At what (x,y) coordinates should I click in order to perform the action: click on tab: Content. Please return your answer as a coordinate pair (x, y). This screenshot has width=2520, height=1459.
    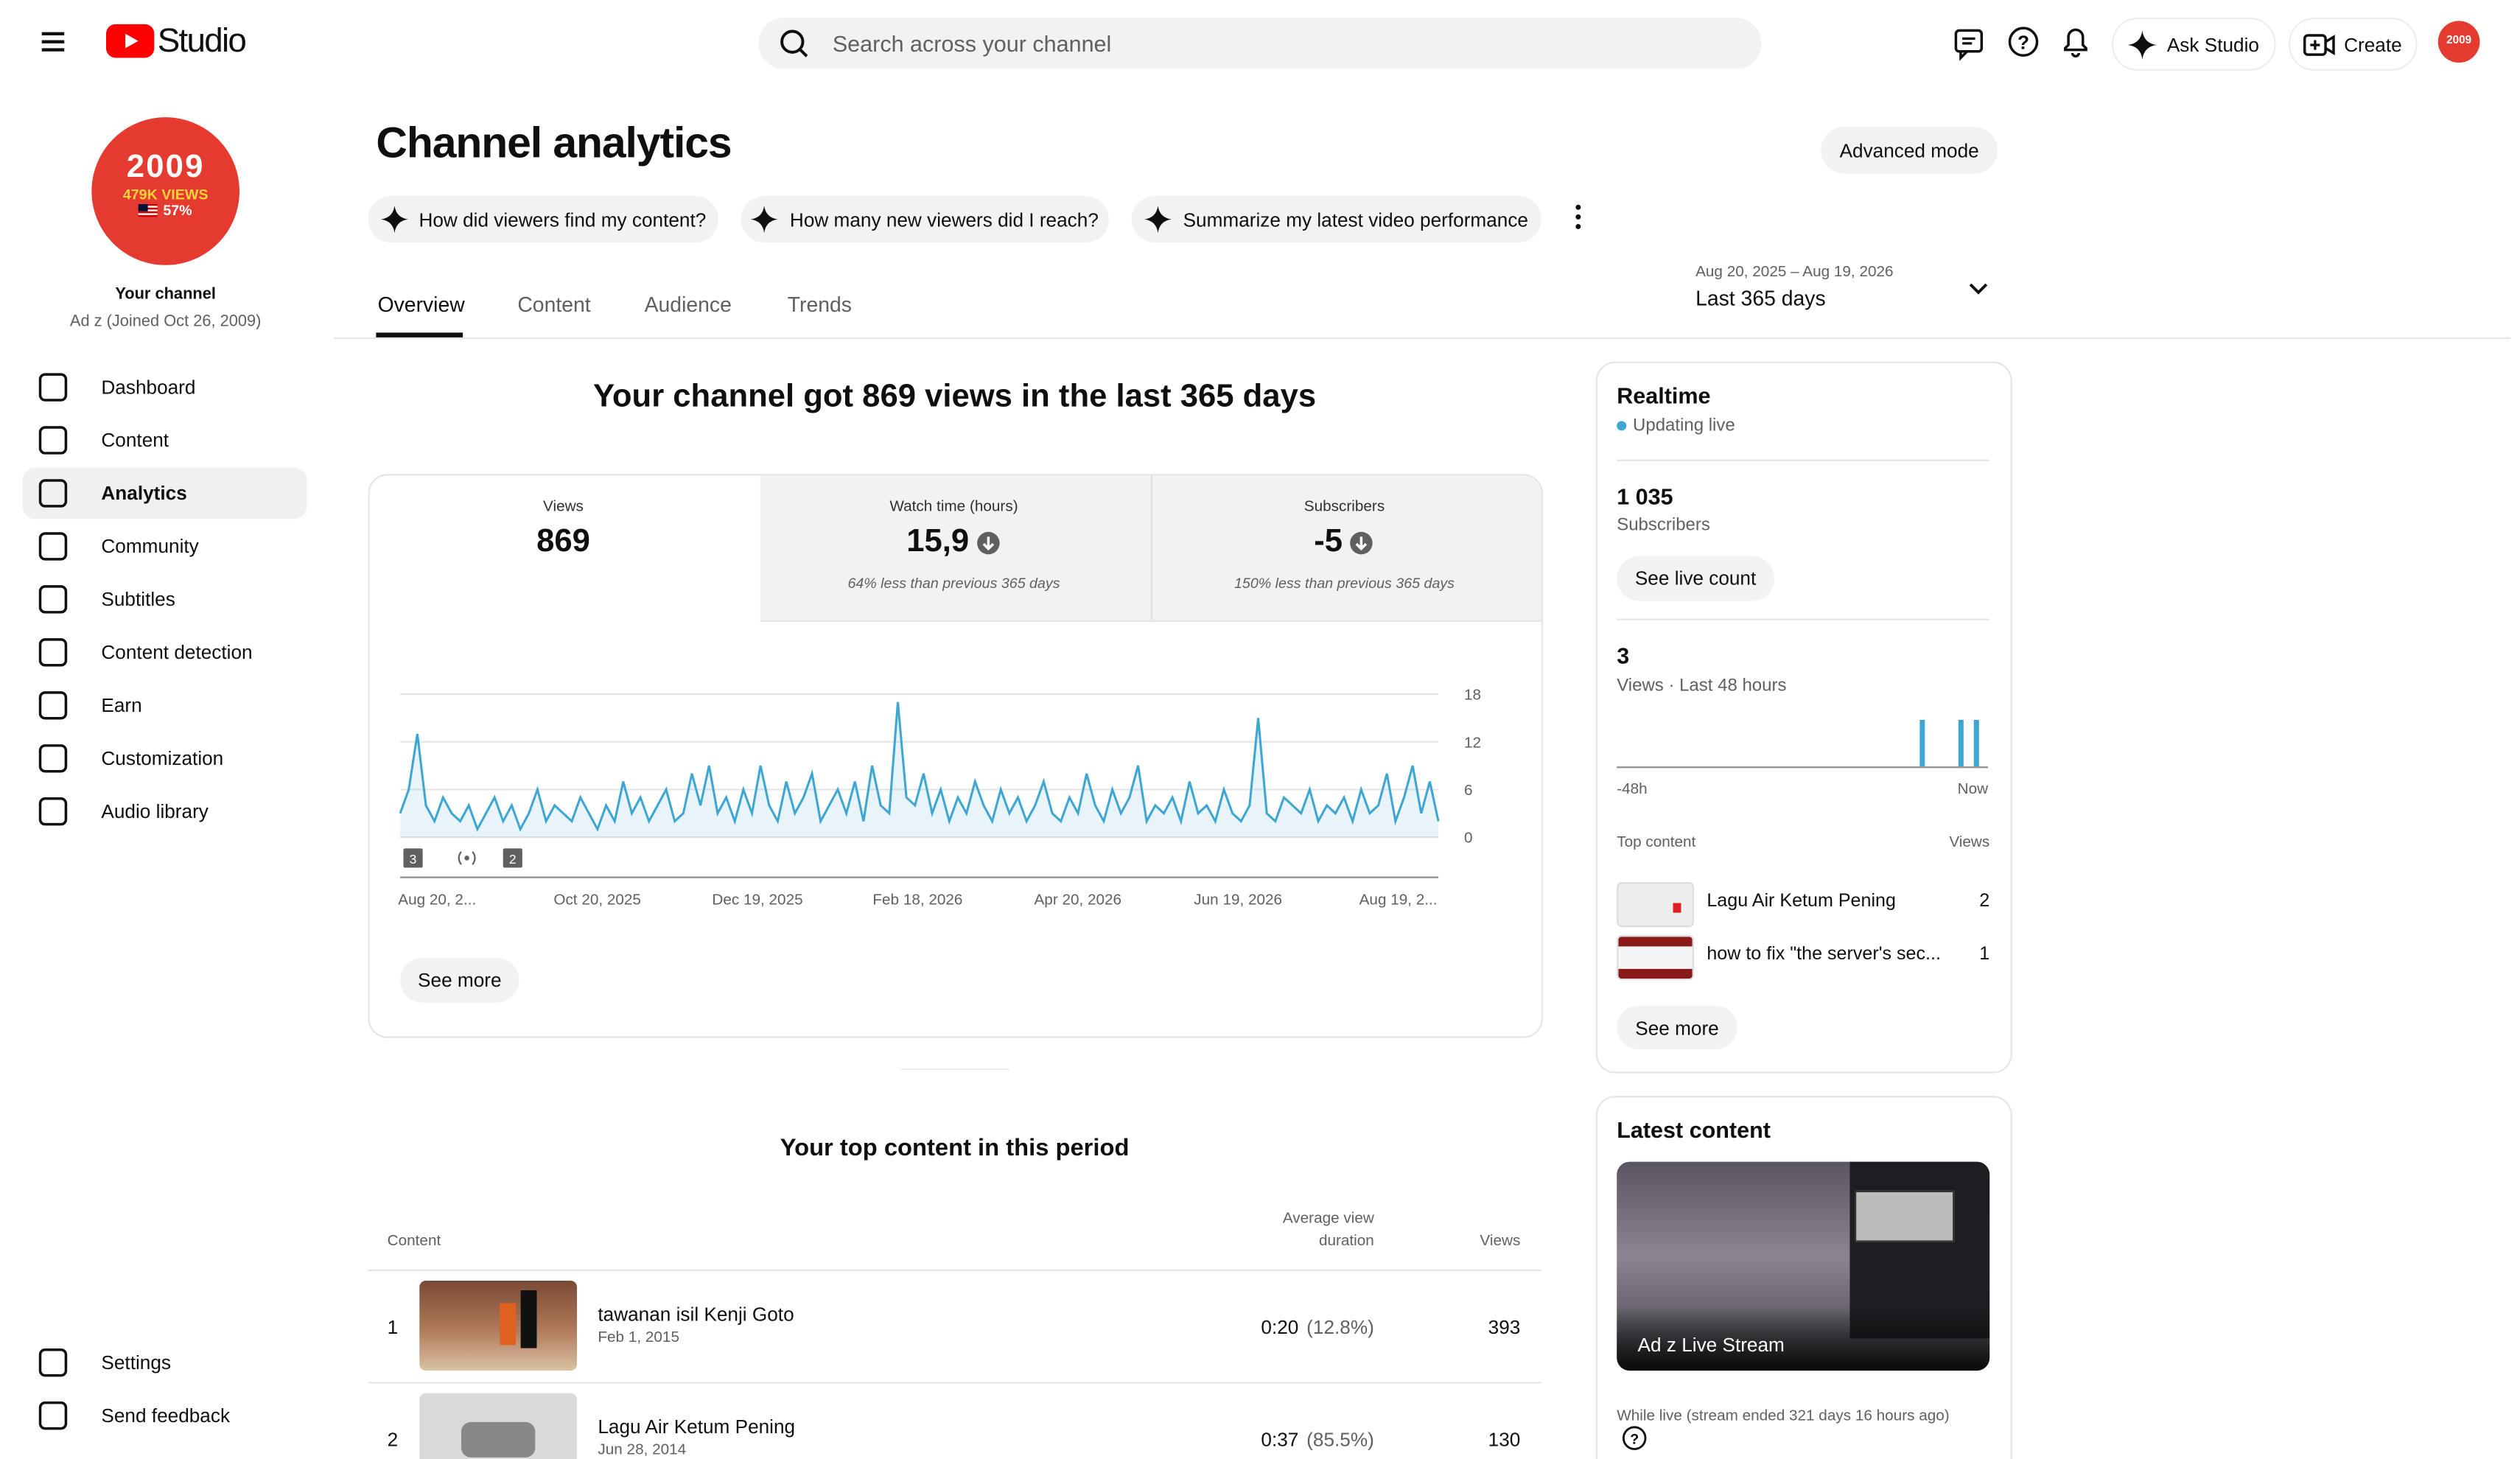
    Looking at the image, I should click on (554, 304).